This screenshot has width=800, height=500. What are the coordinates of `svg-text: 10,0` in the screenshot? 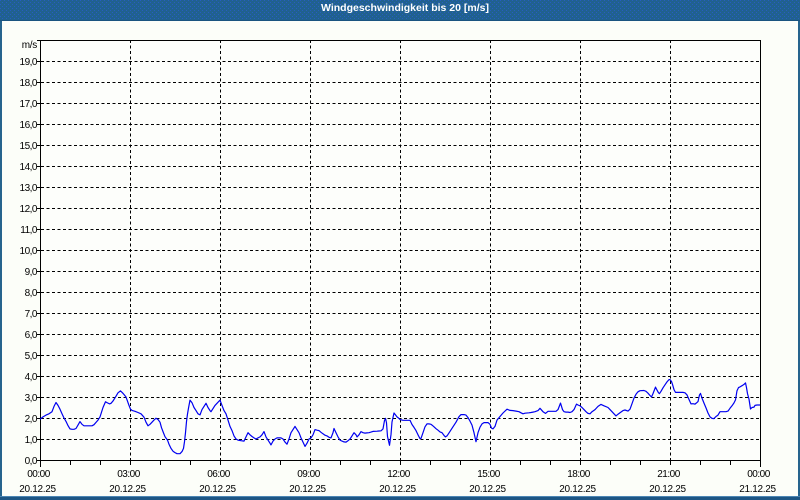 It's located at (29, 251).